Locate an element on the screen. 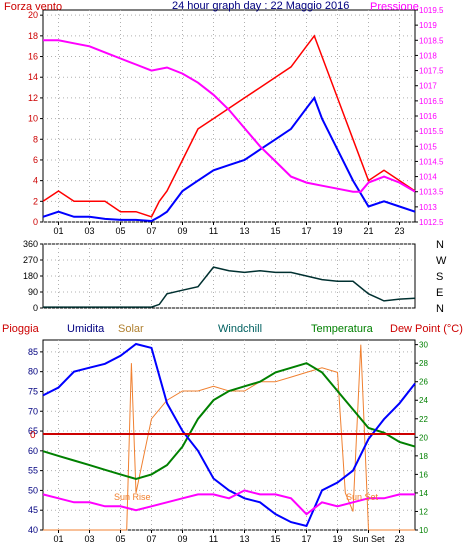 The image size is (466, 560). x-tick-label: 11 is located at coordinates (213, 231).